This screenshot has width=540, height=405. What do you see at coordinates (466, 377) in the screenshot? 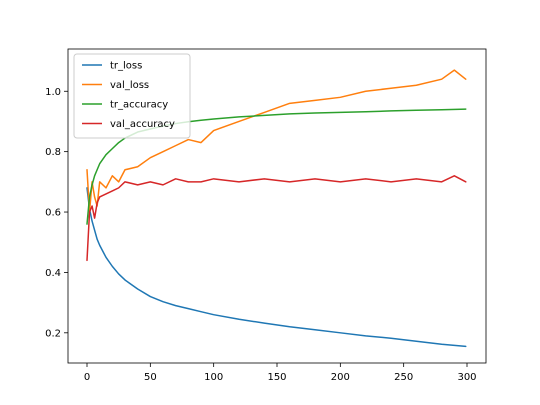
I see `x-tick-label: 300` at bounding box center [466, 377].